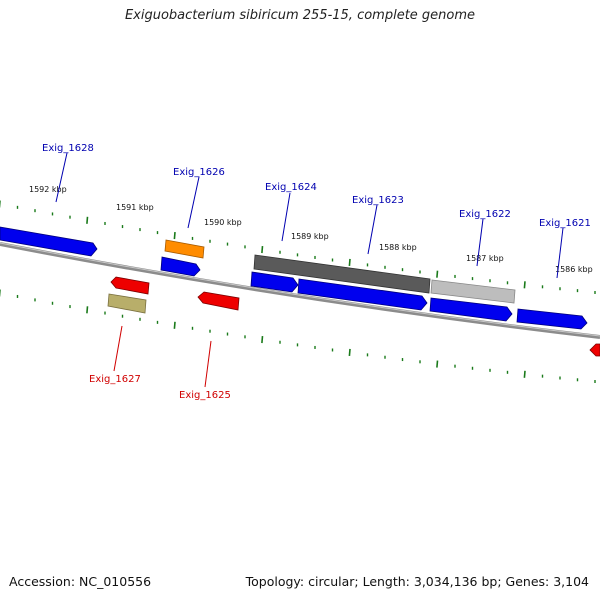 This screenshot has height=600, width=600. What do you see at coordinates (485, 214) in the screenshot?
I see `gene-label-exig-1622: Exig_1622` at bounding box center [485, 214].